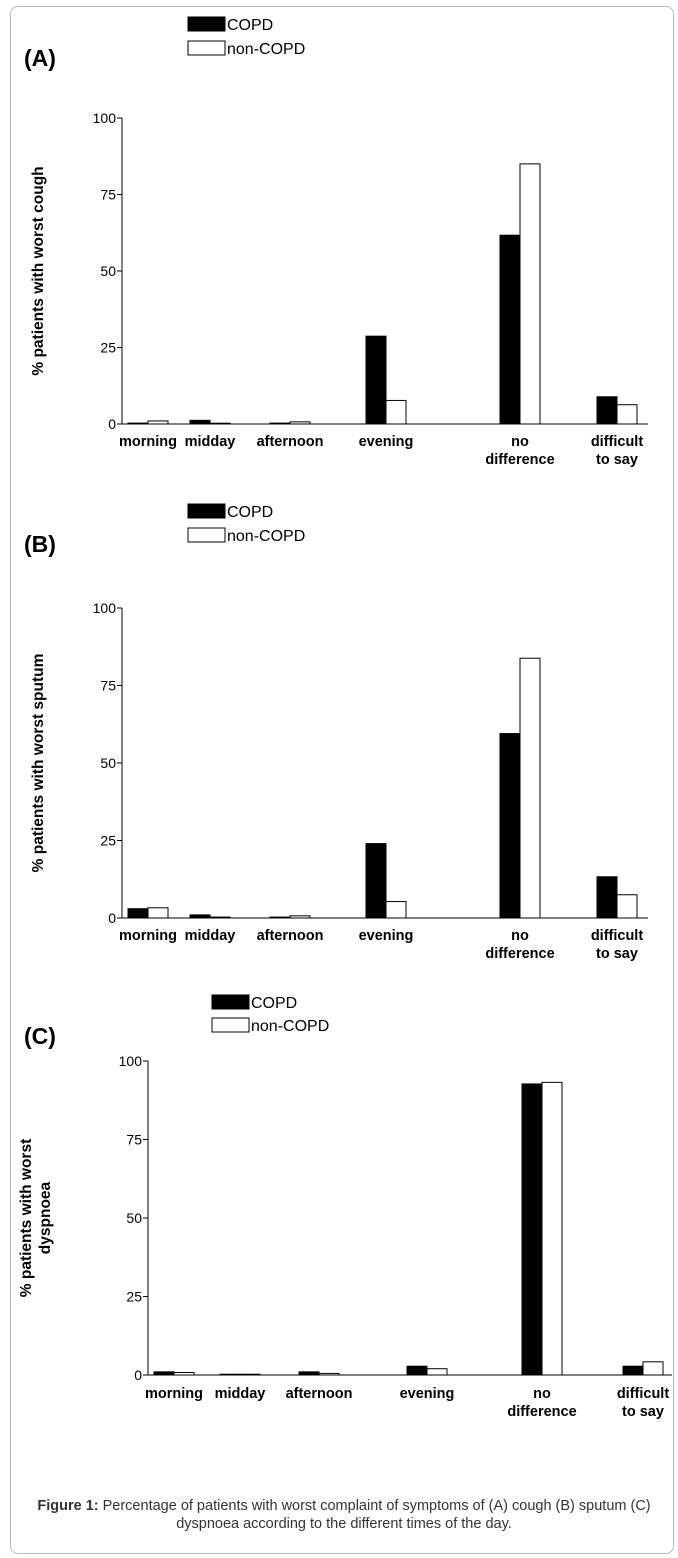 The height and width of the screenshot is (1558, 678). Describe the element at coordinates (230, 1002) in the screenshot. I see `chart3-legend-swatch-copd` at that location.